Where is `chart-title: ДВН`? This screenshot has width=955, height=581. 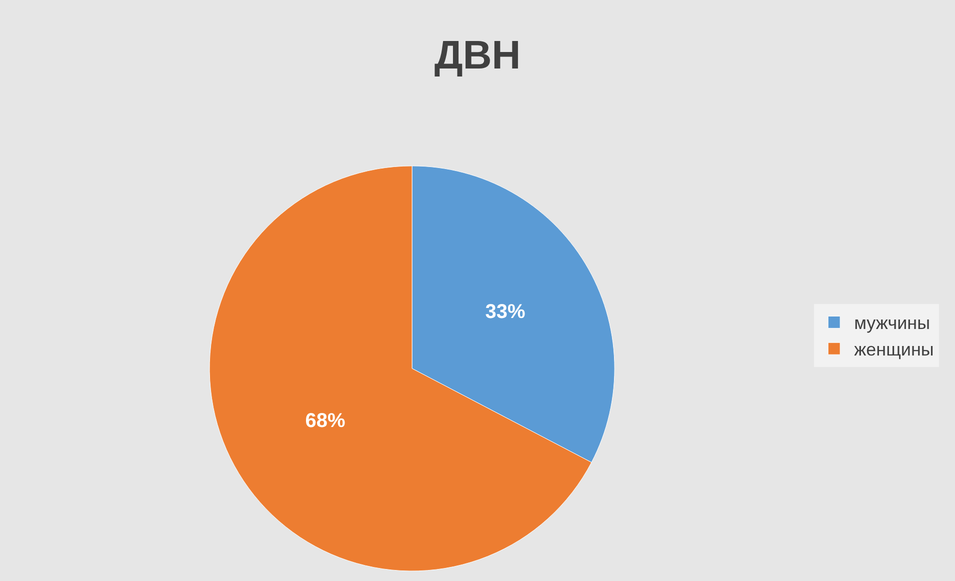
chart-title: ДВН is located at coordinates (477, 56).